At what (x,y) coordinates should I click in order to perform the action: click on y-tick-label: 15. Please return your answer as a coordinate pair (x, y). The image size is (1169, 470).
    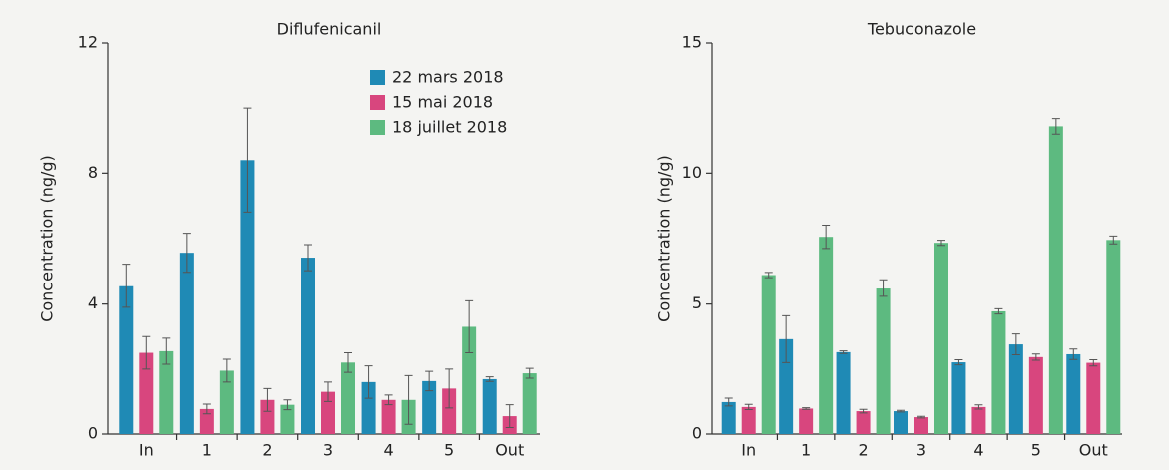
    Looking at the image, I should click on (692, 42).